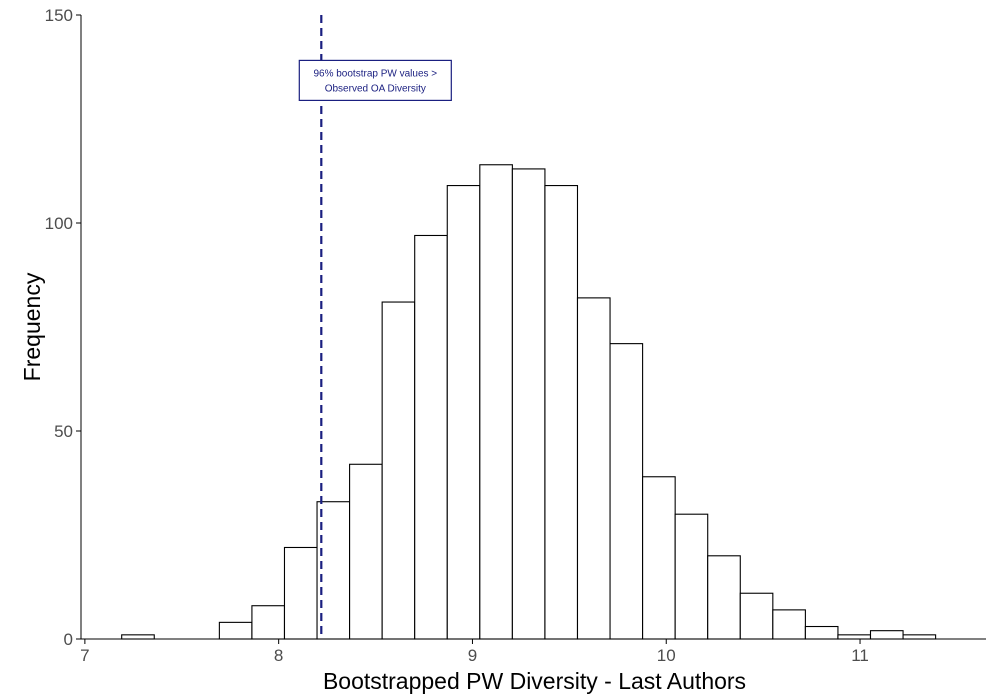 The image size is (1000, 700). I want to click on x-tick-label: 11, so click(860, 655).